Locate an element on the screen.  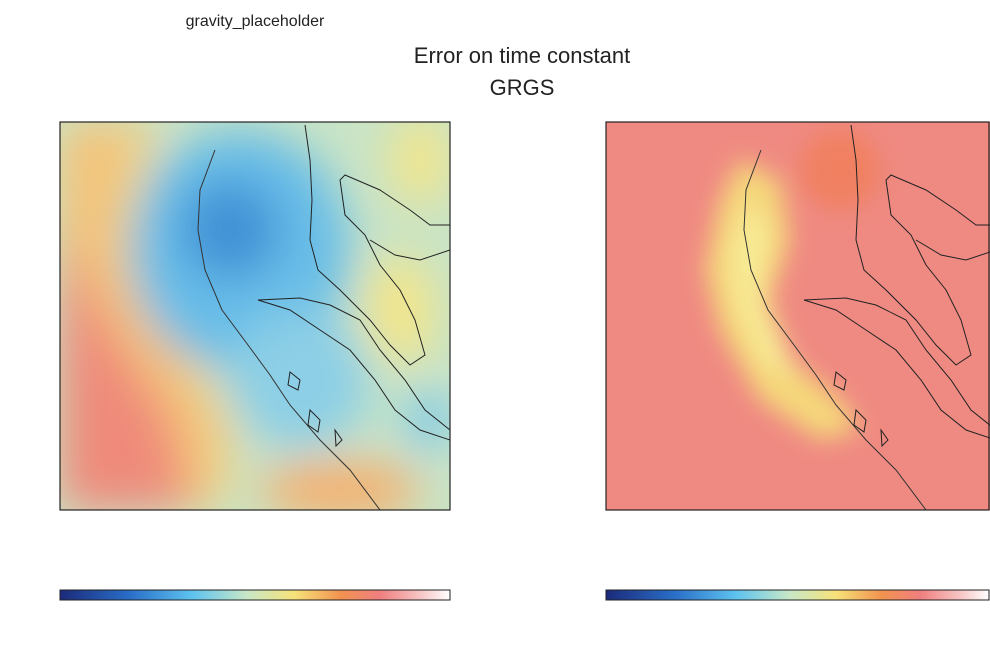
panel-title: gravity_placeholder is located at coordinates (255, 21).